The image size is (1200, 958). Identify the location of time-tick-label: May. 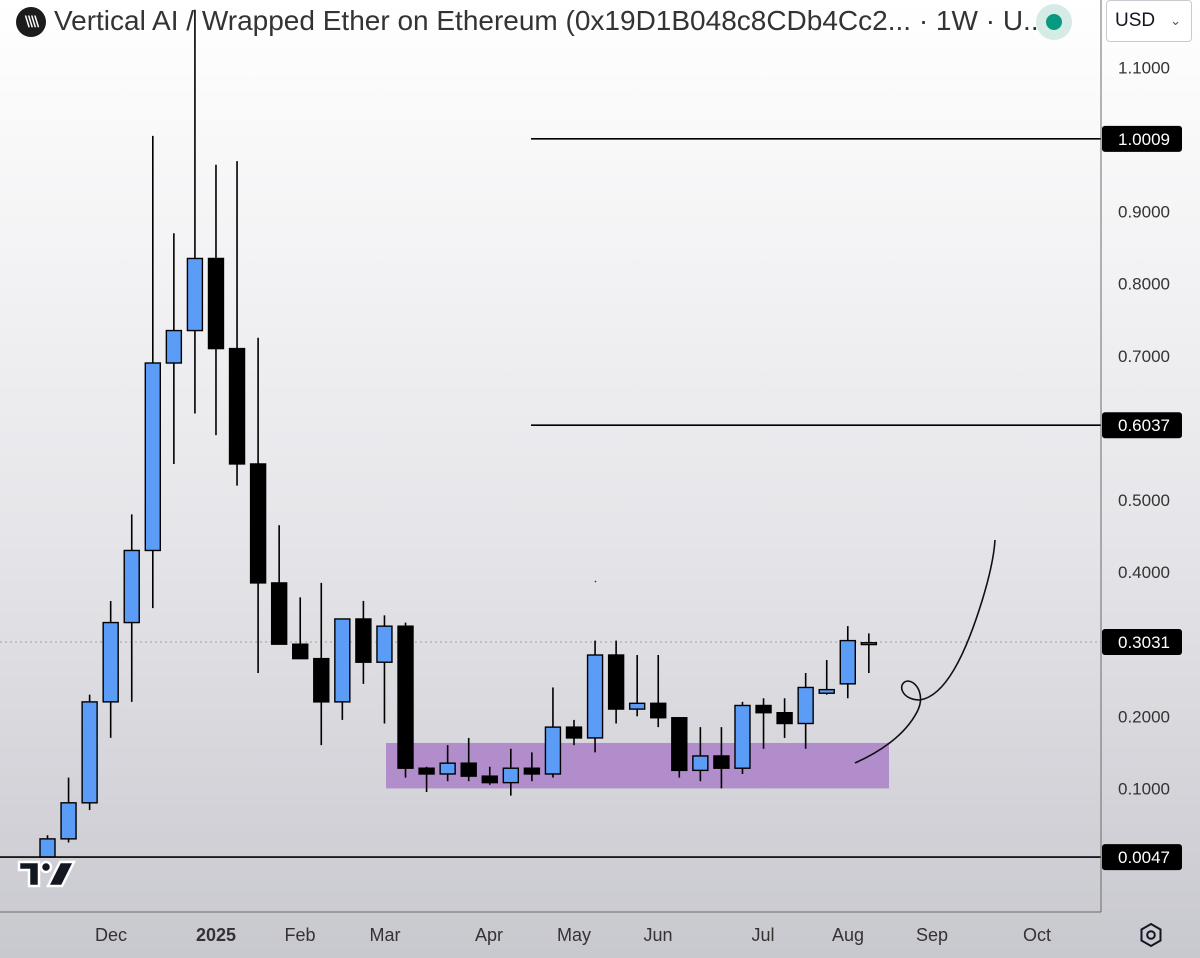
(574, 935).